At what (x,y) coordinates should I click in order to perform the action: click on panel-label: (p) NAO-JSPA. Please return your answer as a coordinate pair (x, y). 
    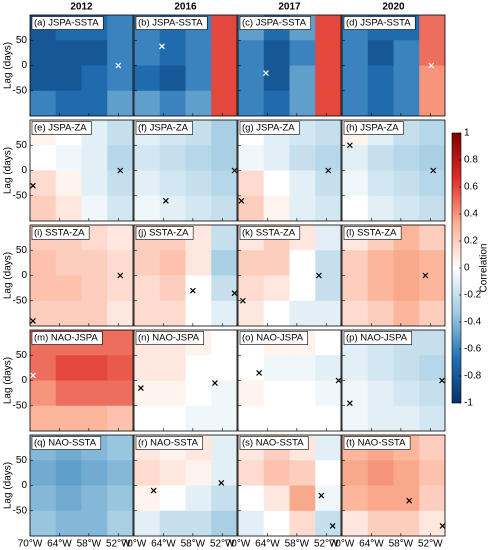
    Looking at the image, I should click on (377, 338).